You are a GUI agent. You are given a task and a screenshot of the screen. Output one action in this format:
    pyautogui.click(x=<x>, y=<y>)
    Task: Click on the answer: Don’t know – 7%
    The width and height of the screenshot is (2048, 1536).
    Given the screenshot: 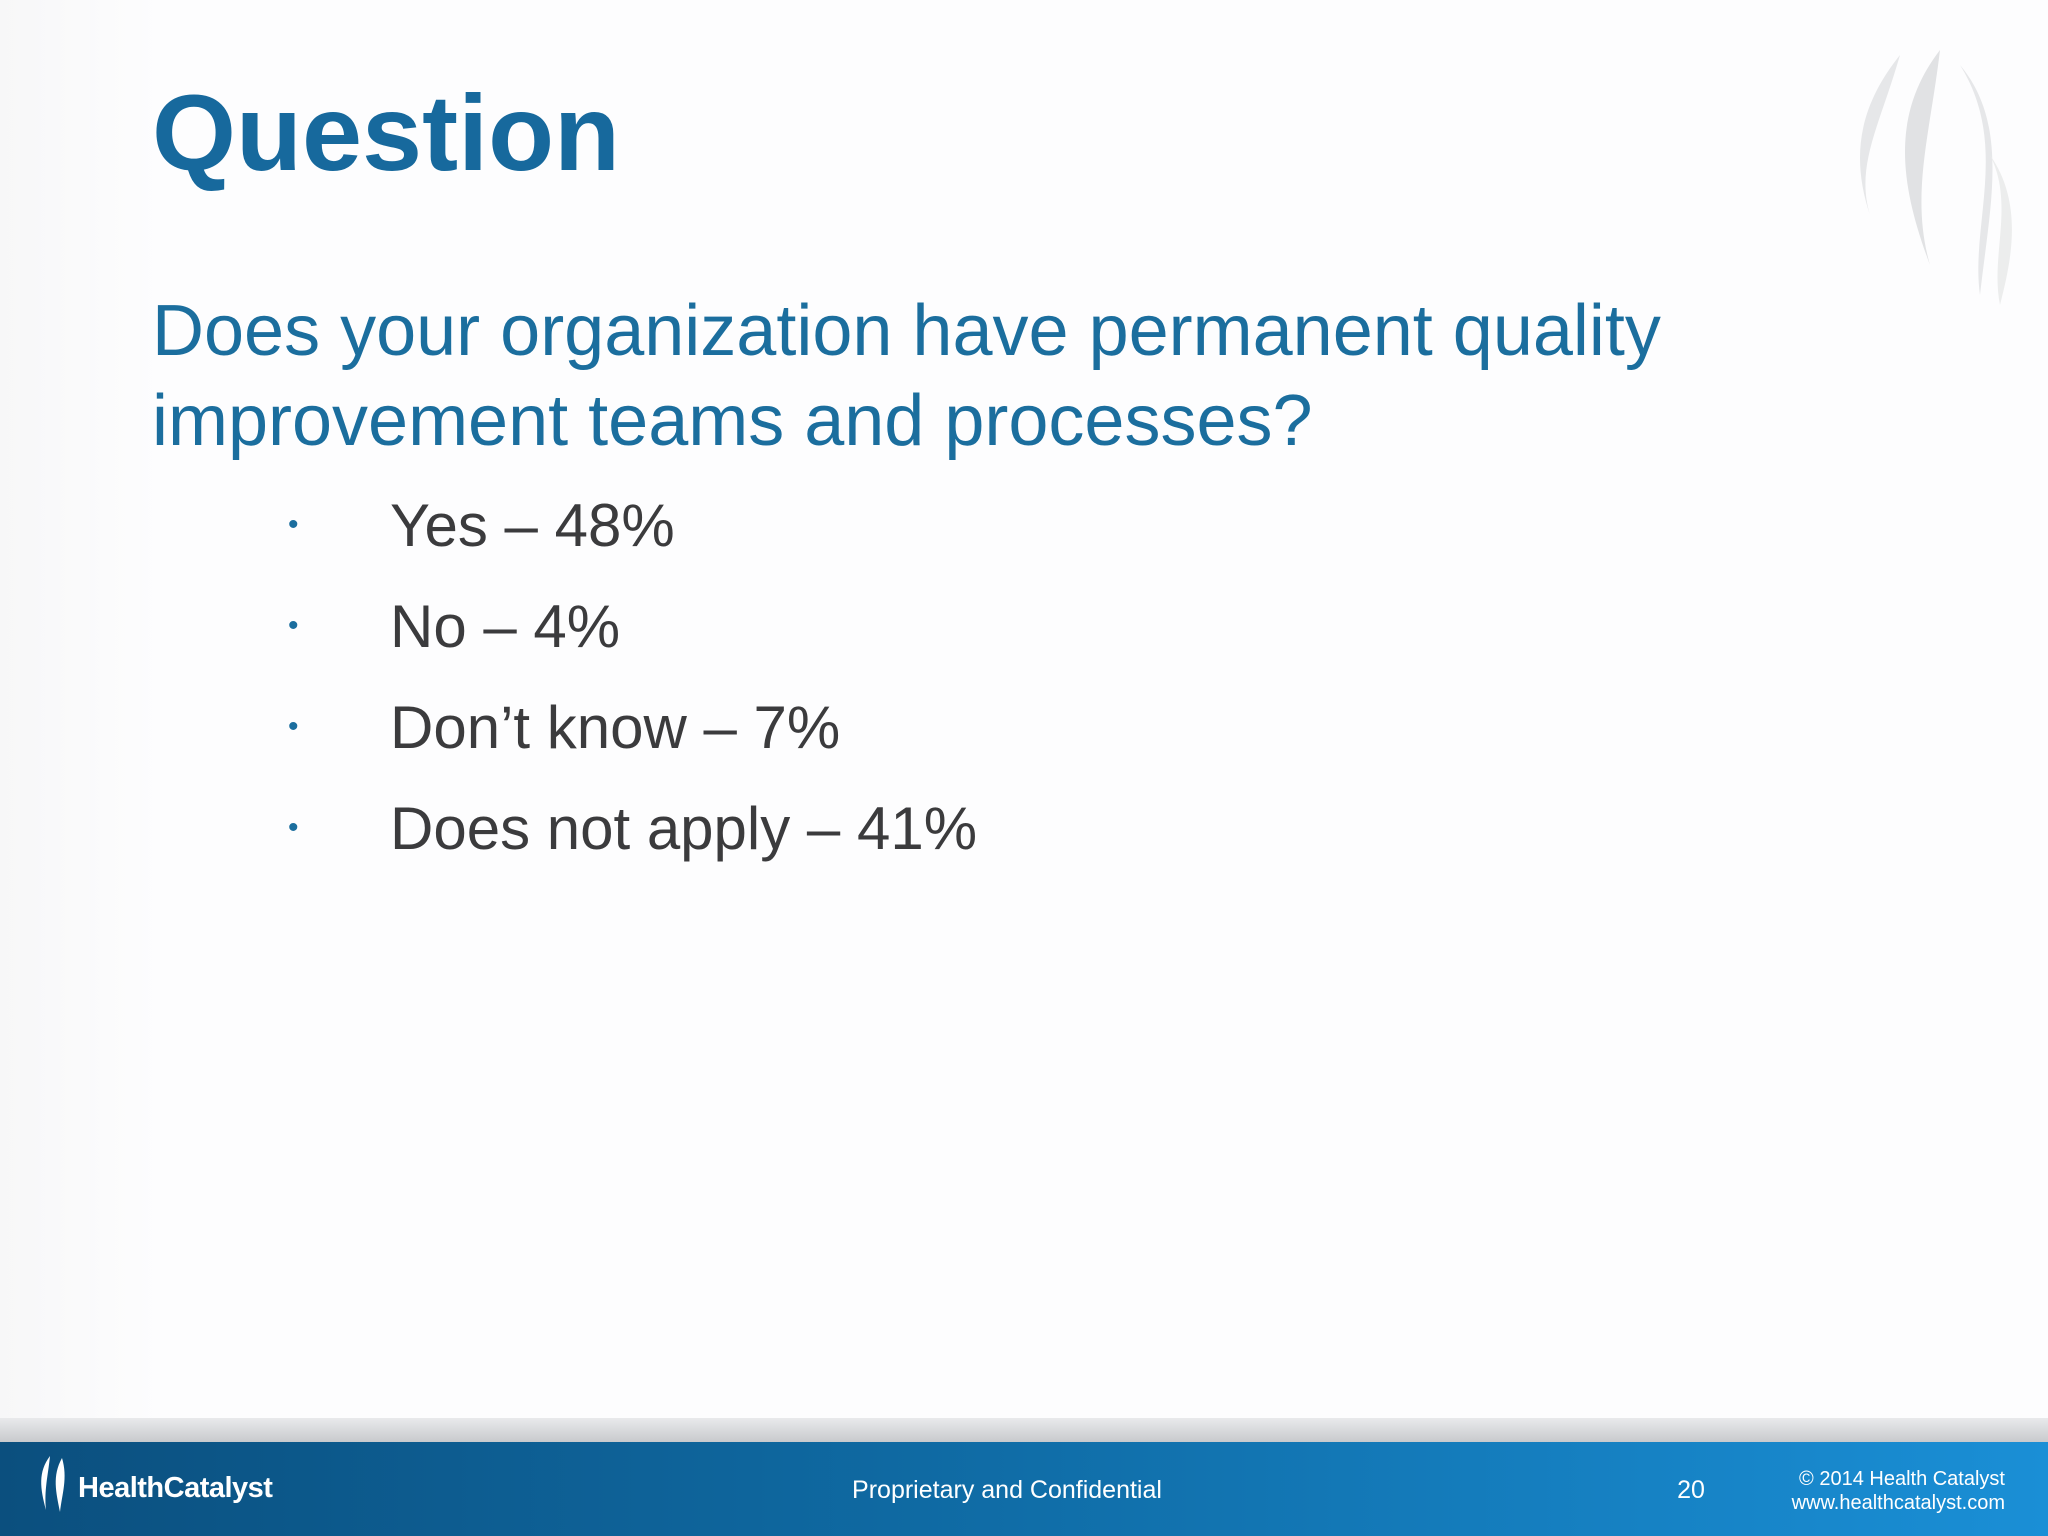 What is the action you would take?
    pyautogui.click(x=615, y=727)
    